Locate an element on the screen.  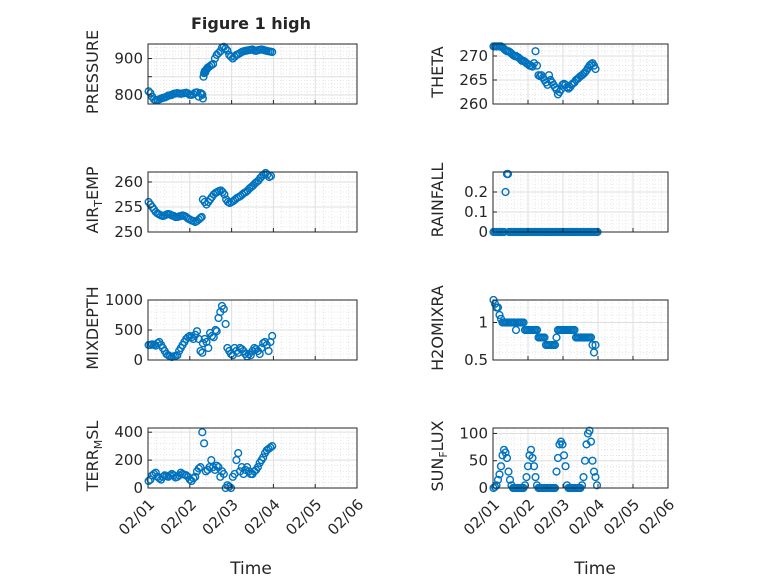
subplot-2: 250 255 260 AIRTEMP is located at coordinates (220, 203).